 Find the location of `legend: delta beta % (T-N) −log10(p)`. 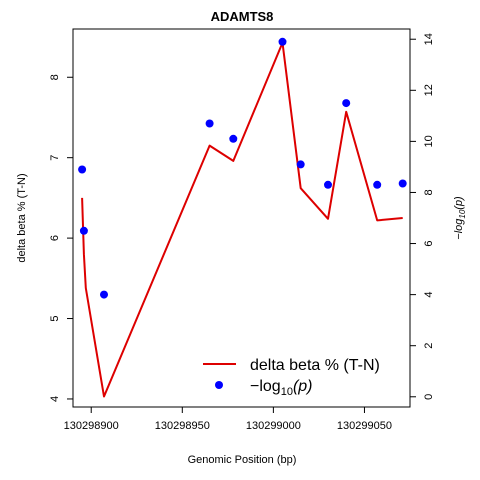

legend: delta beta % (T-N) −log10(p) is located at coordinates (291, 377).